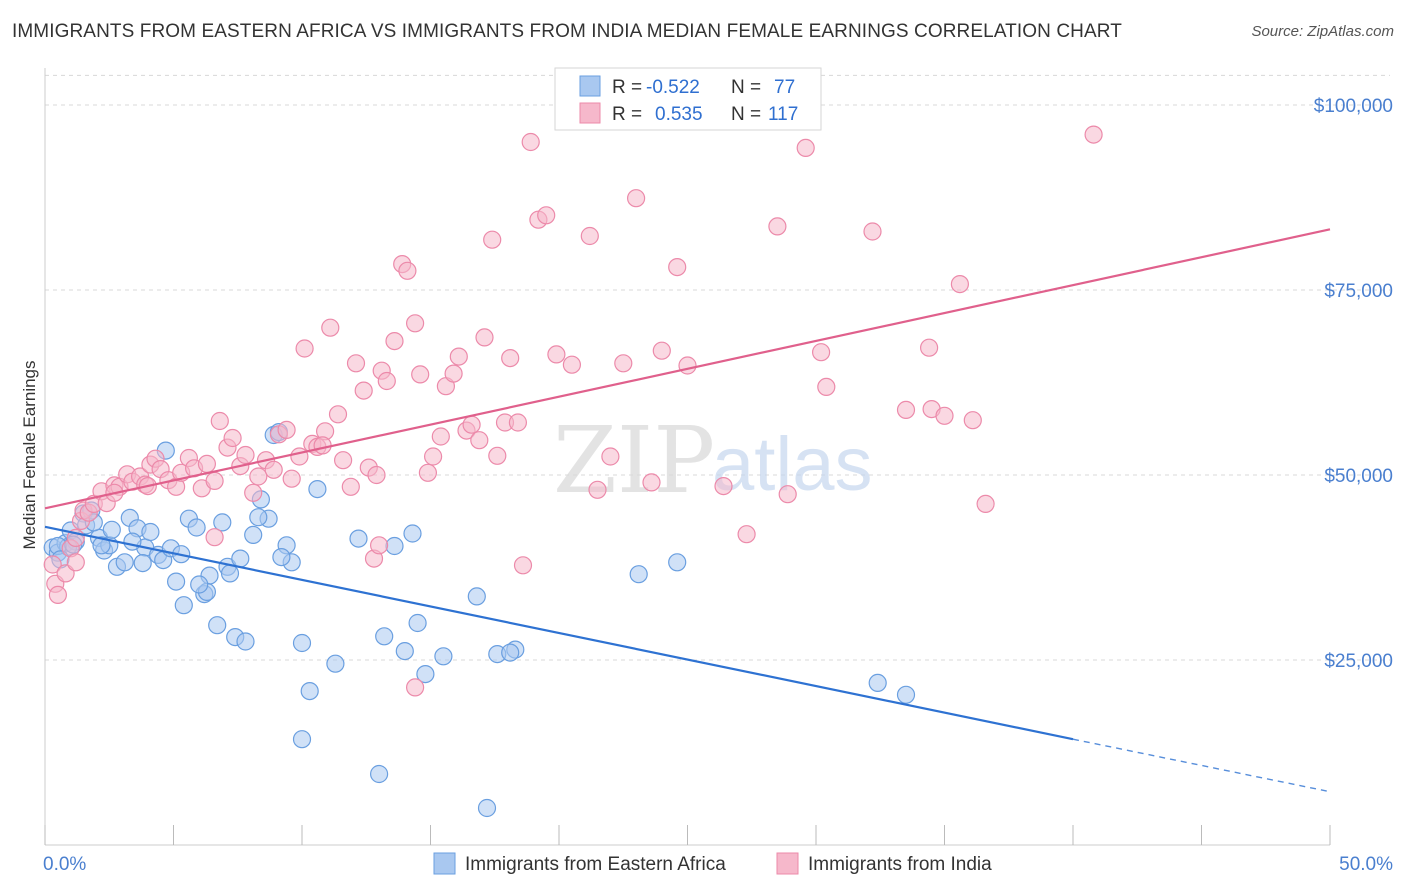 The width and height of the screenshot is (1406, 892). Describe the element at coordinates (673, 87) in the screenshot. I see `legend-r-value-1: -0.522` at that location.